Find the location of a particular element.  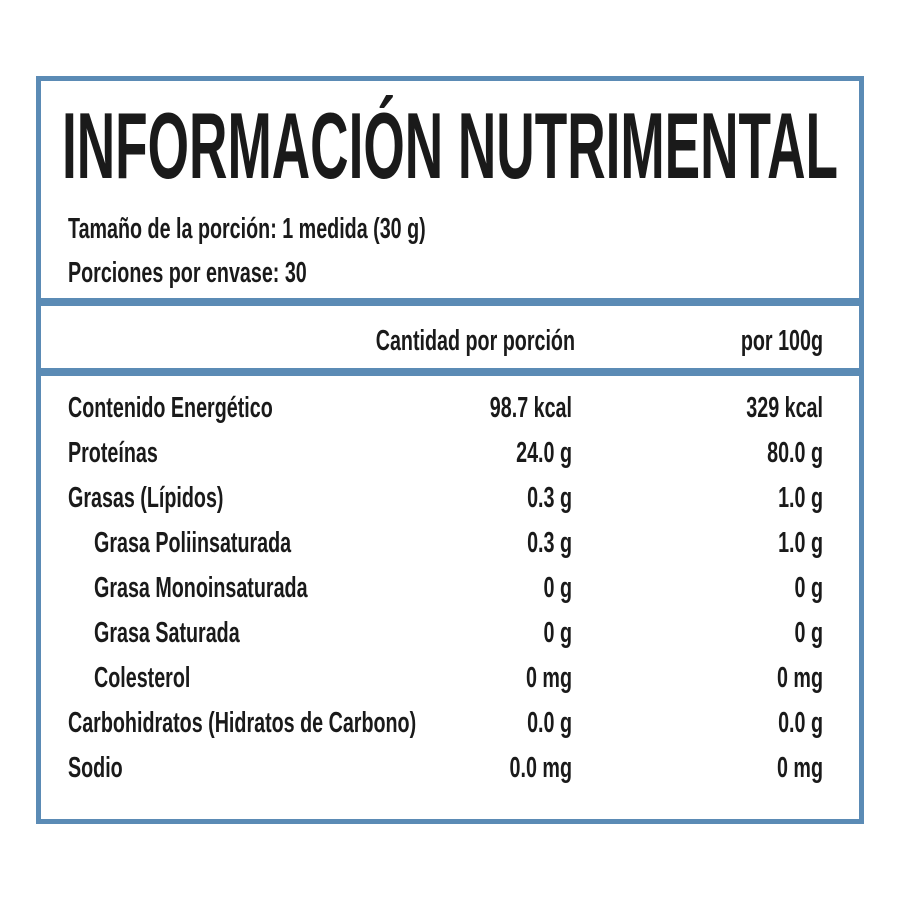

per-serving-value: 24.0 g is located at coordinates (544, 453).